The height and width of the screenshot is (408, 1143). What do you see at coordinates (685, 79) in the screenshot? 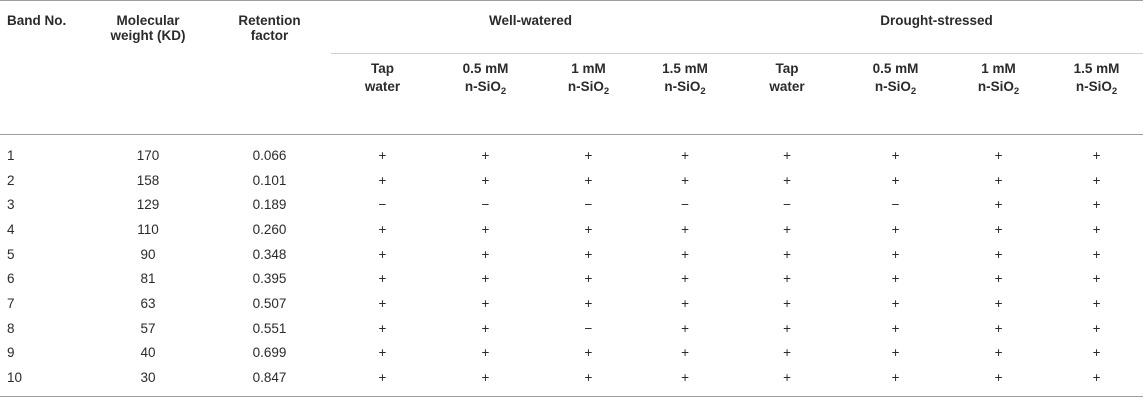
I see `header-treatment-3: 1.5 mM n-SiO2` at bounding box center [685, 79].